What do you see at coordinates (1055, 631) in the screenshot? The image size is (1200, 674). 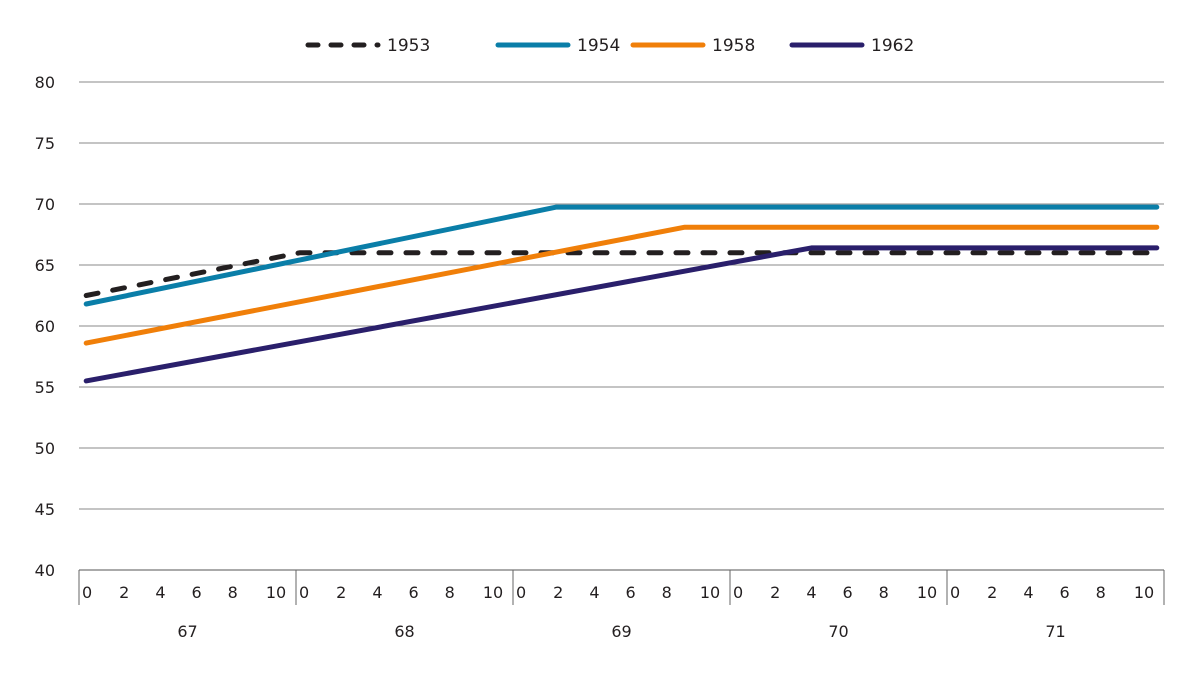 I see `x-group-label: 71` at bounding box center [1055, 631].